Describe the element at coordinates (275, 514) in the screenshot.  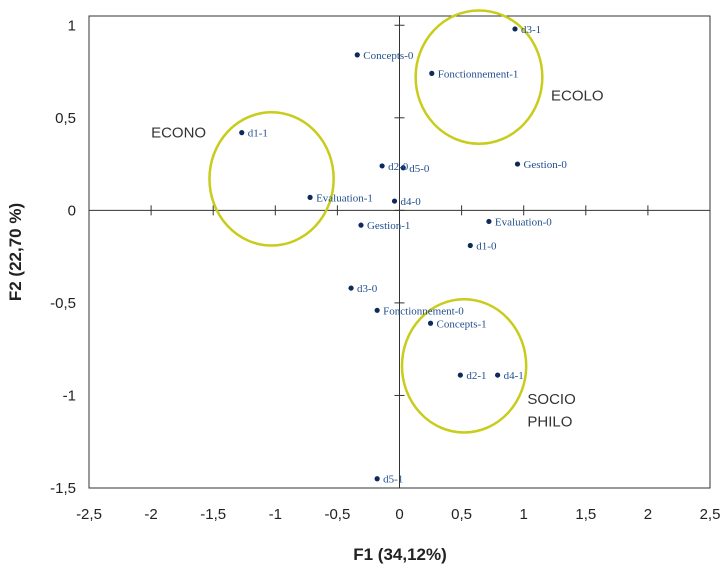
I see `x-tick-label: -1` at that location.